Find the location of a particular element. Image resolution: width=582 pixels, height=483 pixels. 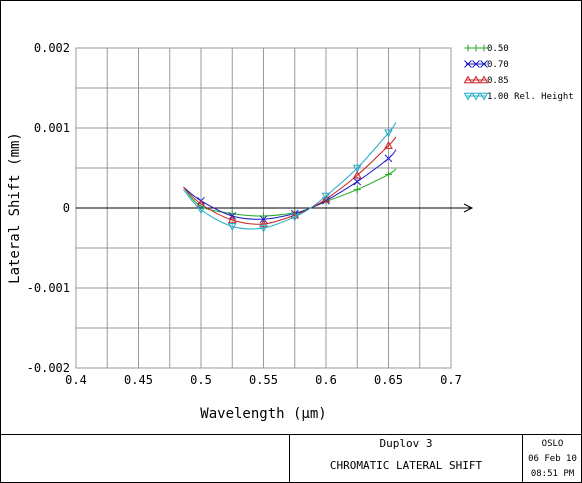

x-tick-label: 0.6 is located at coordinates (326, 380).